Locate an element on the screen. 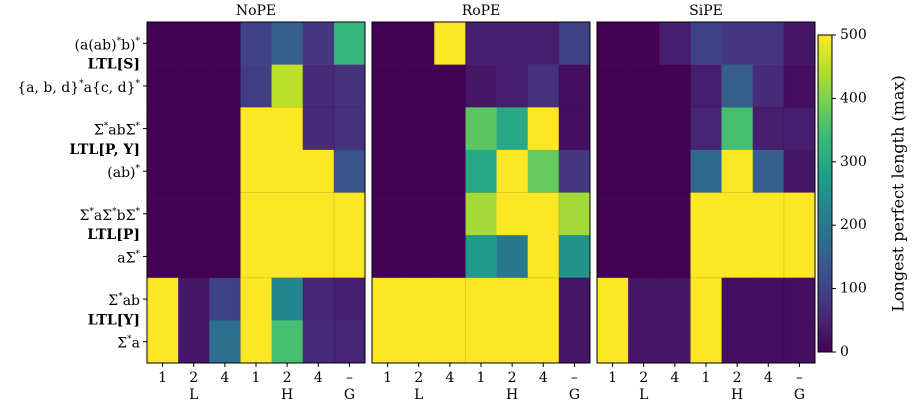 Image resolution: width=915 pixels, height=410 pixels. x-group-label: L is located at coordinates (643, 395).